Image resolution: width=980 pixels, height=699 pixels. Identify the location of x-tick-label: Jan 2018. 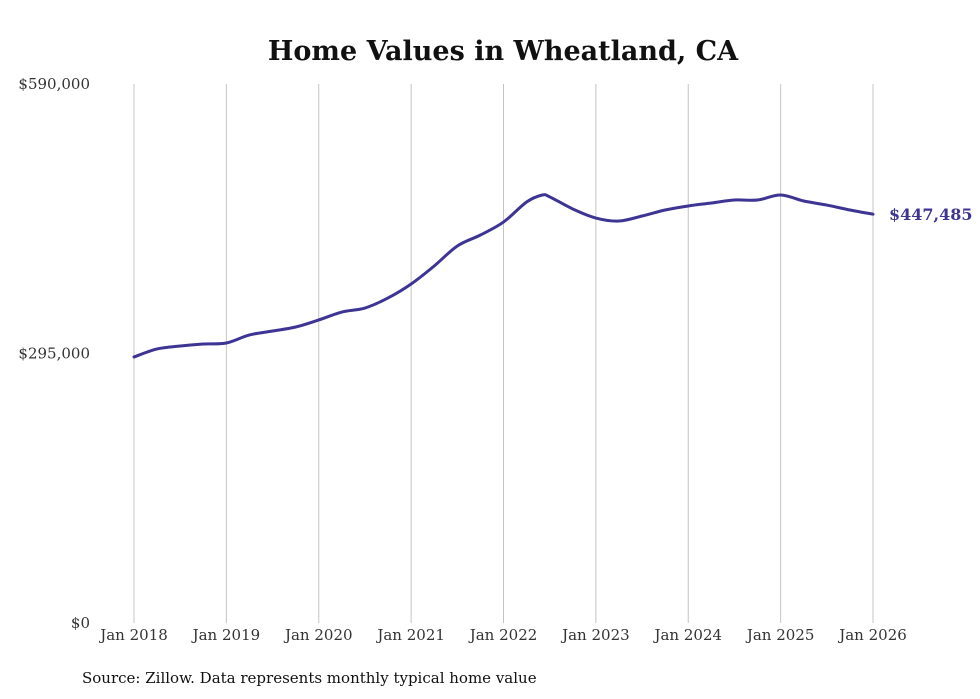
(133, 635).